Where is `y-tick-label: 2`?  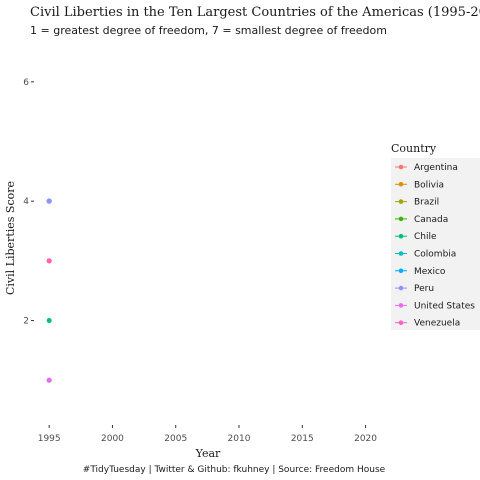
y-tick-label: 2 is located at coordinates (26, 322).